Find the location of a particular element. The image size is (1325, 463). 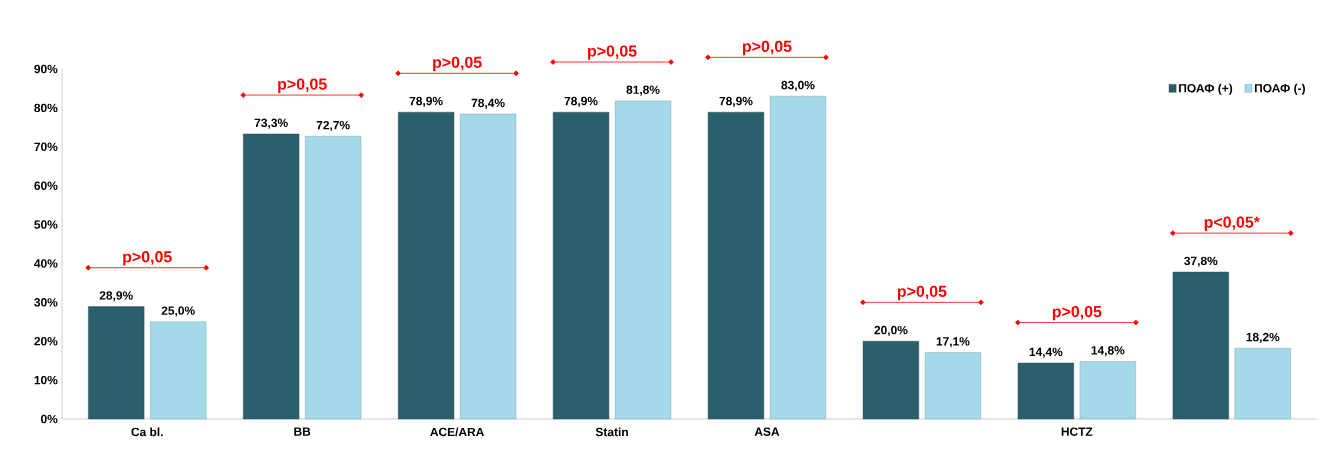

x-tick-label: HCTZ is located at coordinates (1077, 431).